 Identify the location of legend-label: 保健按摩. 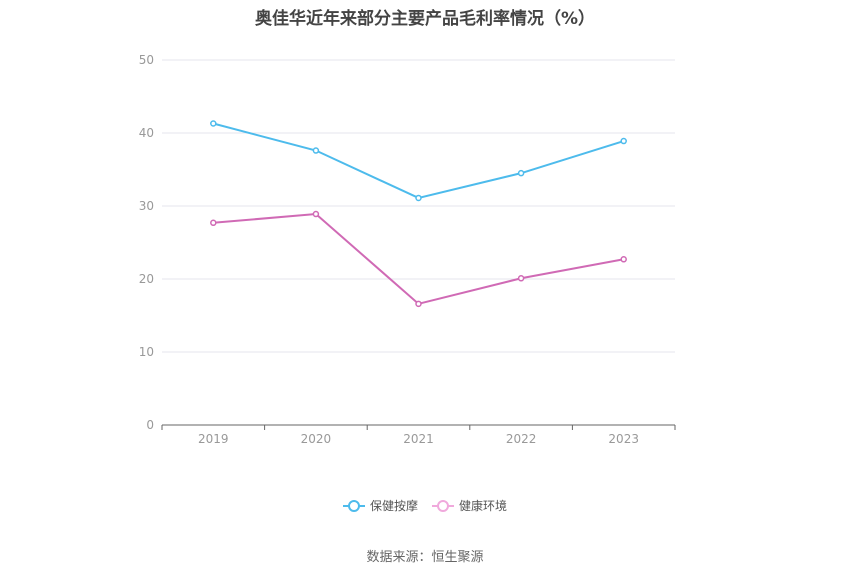
(393, 506).